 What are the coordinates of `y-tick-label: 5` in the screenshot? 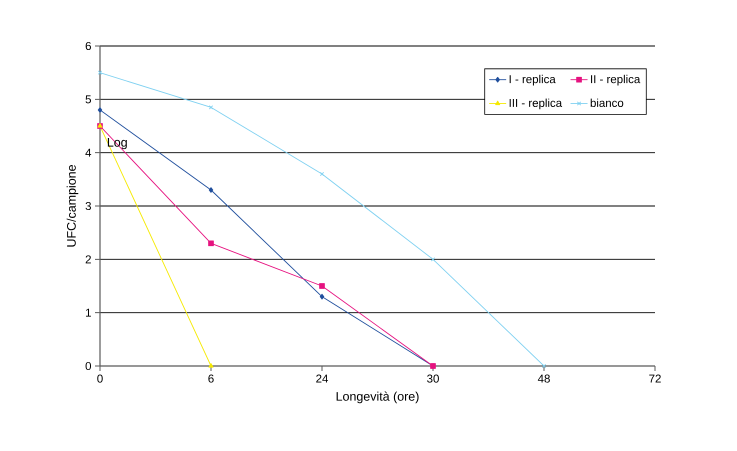 It's located at (88, 99).